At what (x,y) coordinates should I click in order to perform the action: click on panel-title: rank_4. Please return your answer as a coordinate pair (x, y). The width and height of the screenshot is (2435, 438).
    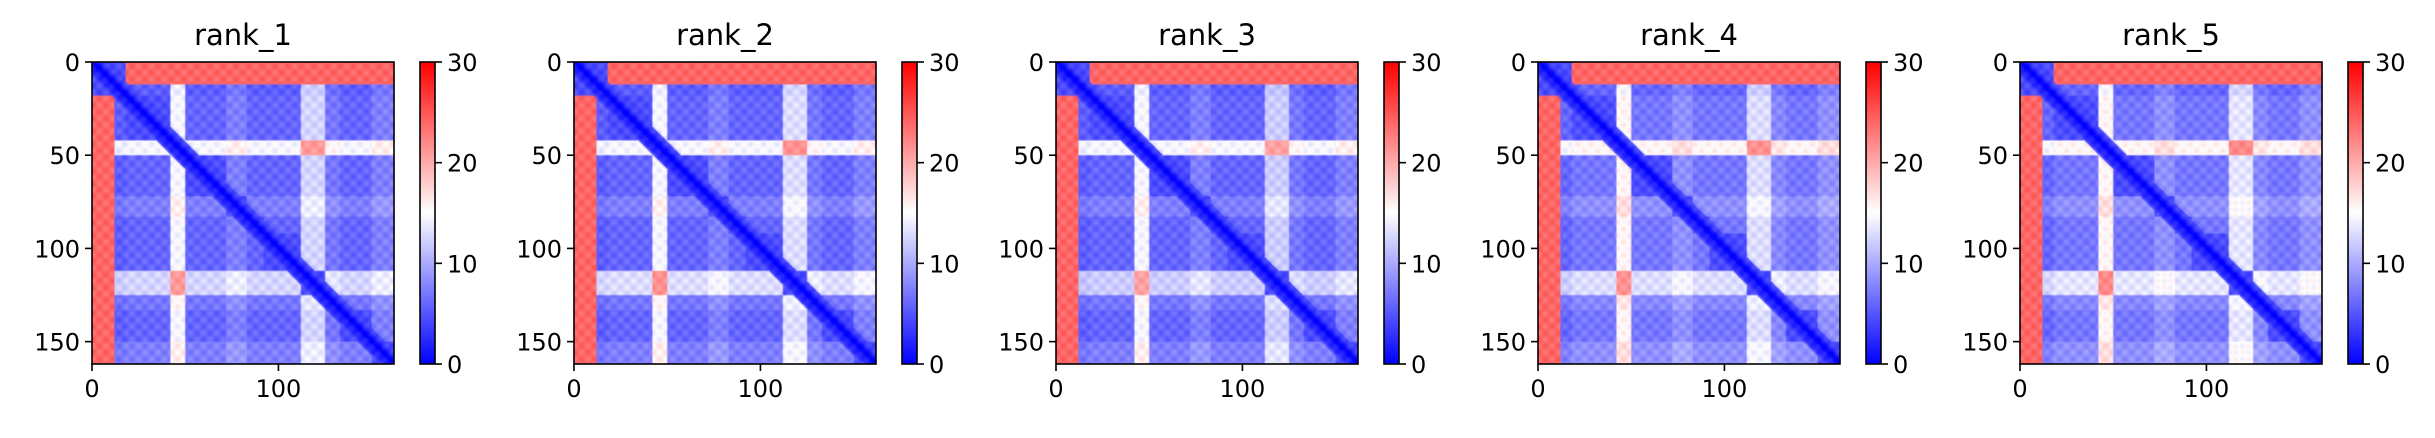
    Looking at the image, I should click on (1689, 35).